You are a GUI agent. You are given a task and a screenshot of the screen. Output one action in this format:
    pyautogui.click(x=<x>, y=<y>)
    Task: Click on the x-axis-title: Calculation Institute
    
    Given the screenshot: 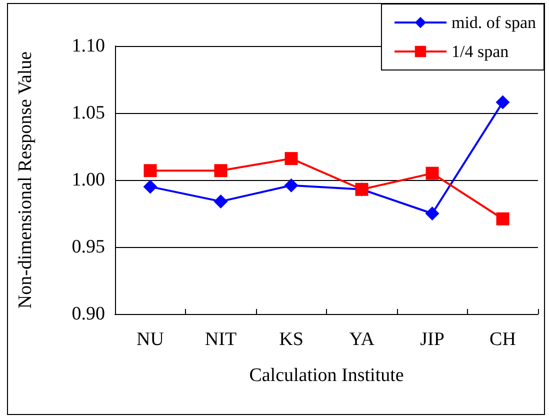 What is the action you would take?
    pyautogui.click(x=326, y=375)
    